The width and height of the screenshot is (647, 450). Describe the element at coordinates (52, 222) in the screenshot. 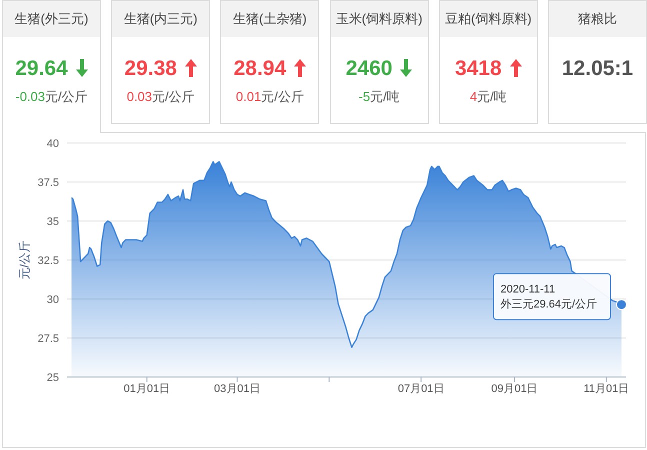

I see `y-tick-label: 35` at that location.